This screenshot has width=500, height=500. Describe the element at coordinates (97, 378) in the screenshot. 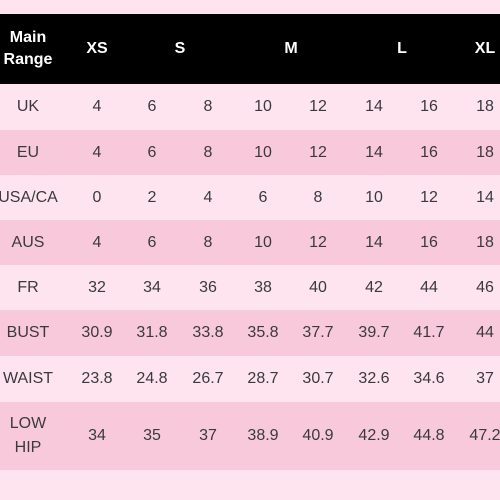

I see `table-cell: 23.8` at that location.